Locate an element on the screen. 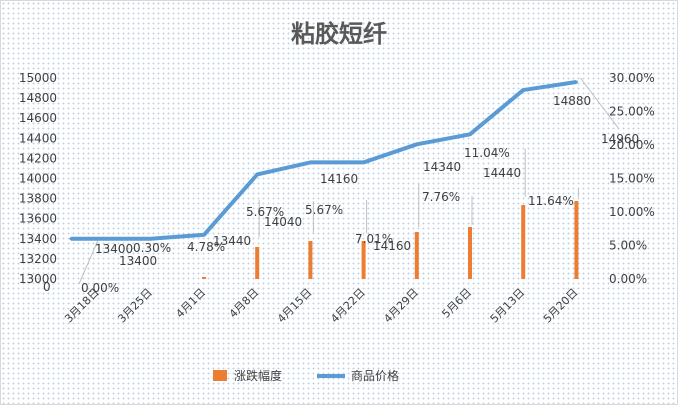 The height and width of the screenshot is (405, 678). x-tick-label: 4月8日 is located at coordinates (244, 303).